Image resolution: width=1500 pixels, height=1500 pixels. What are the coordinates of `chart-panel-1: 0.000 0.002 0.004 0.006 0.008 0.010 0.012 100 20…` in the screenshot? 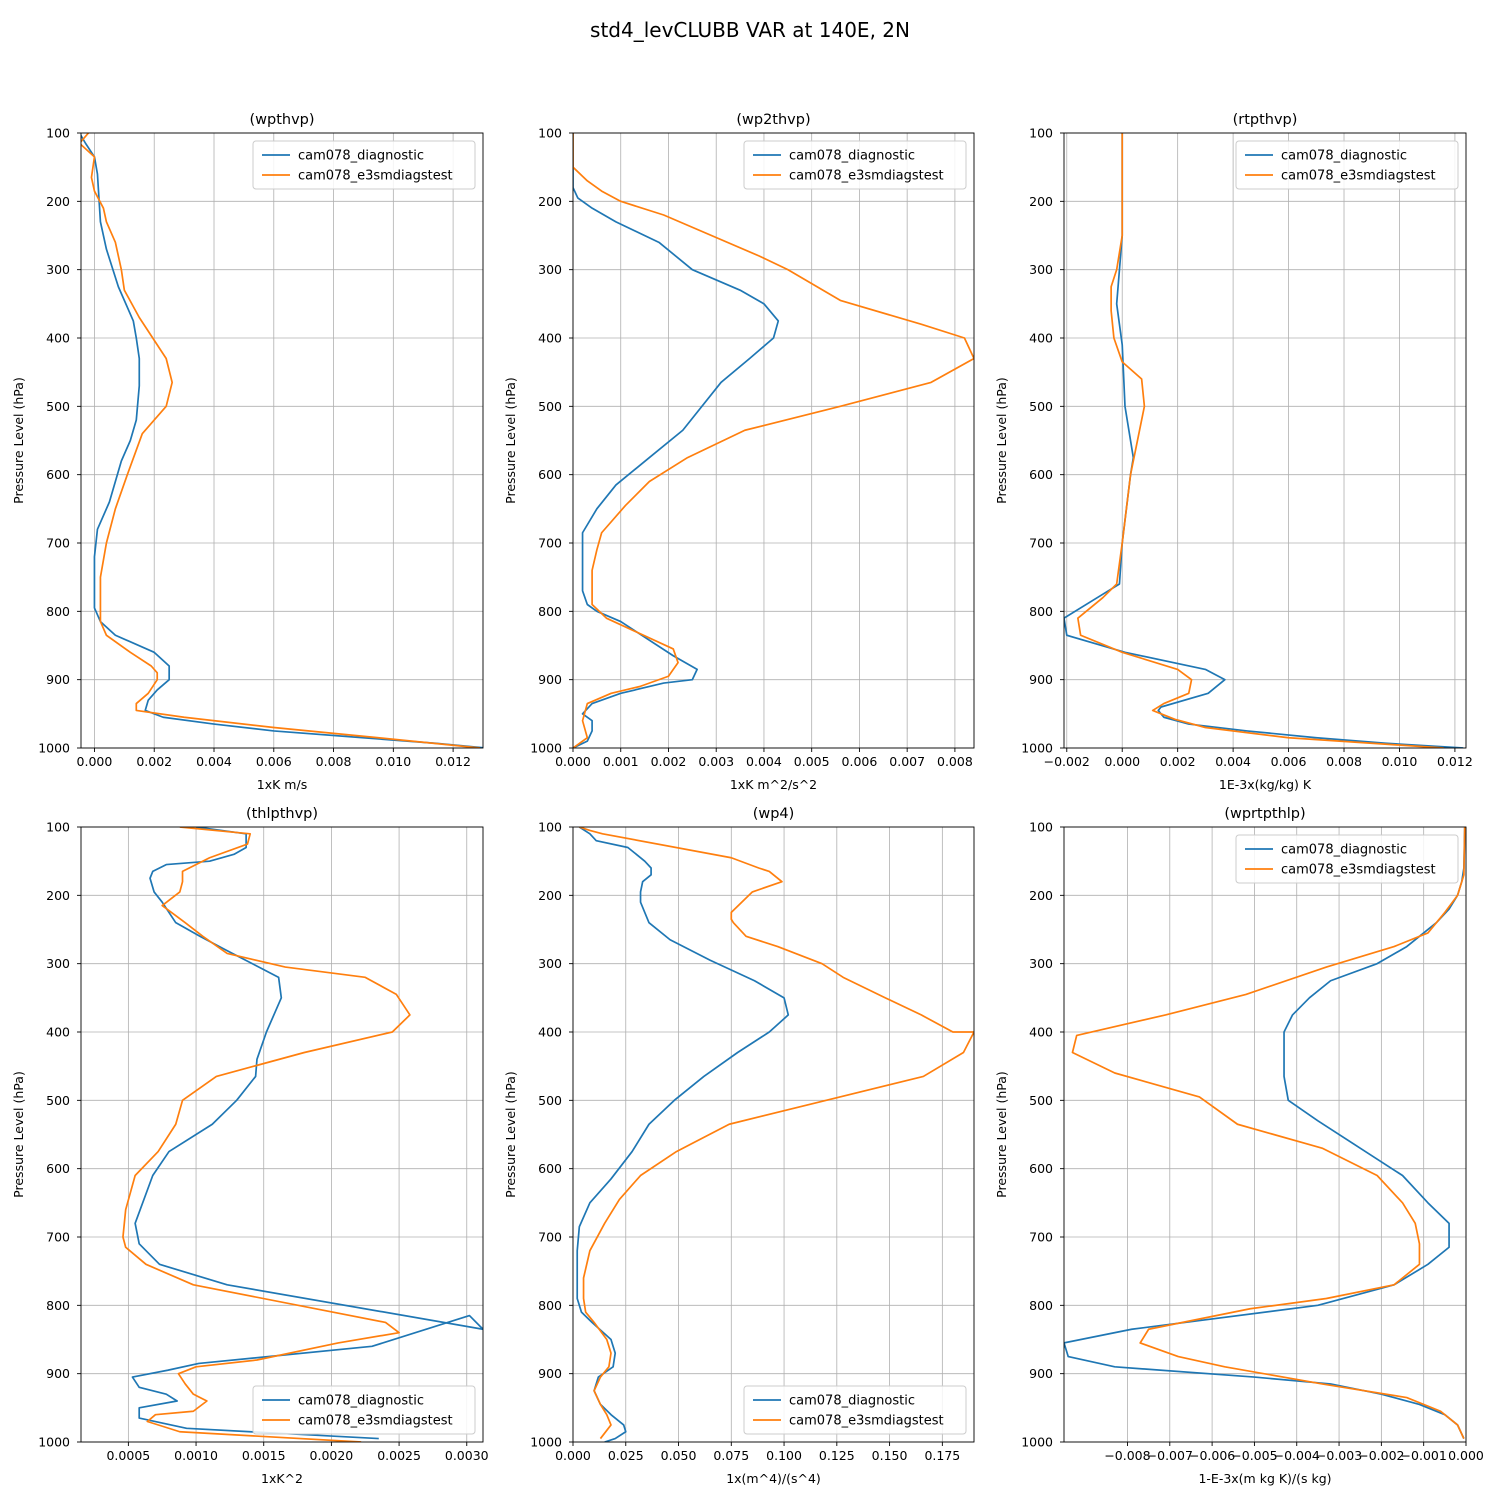 It's located at (247, 452).